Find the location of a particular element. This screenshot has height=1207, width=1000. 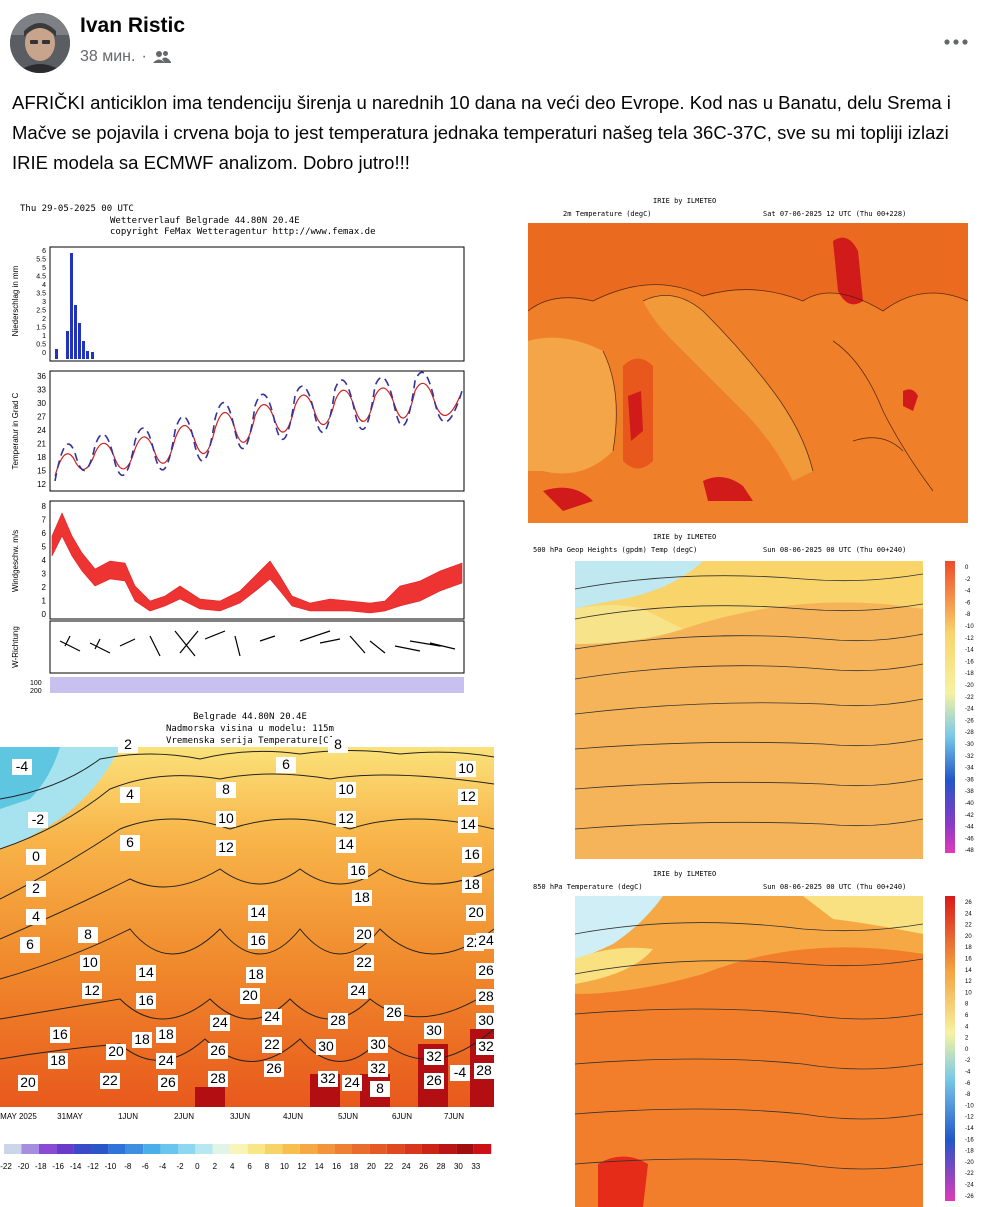

map-850-scale-label: 10 is located at coordinates (968, 993).